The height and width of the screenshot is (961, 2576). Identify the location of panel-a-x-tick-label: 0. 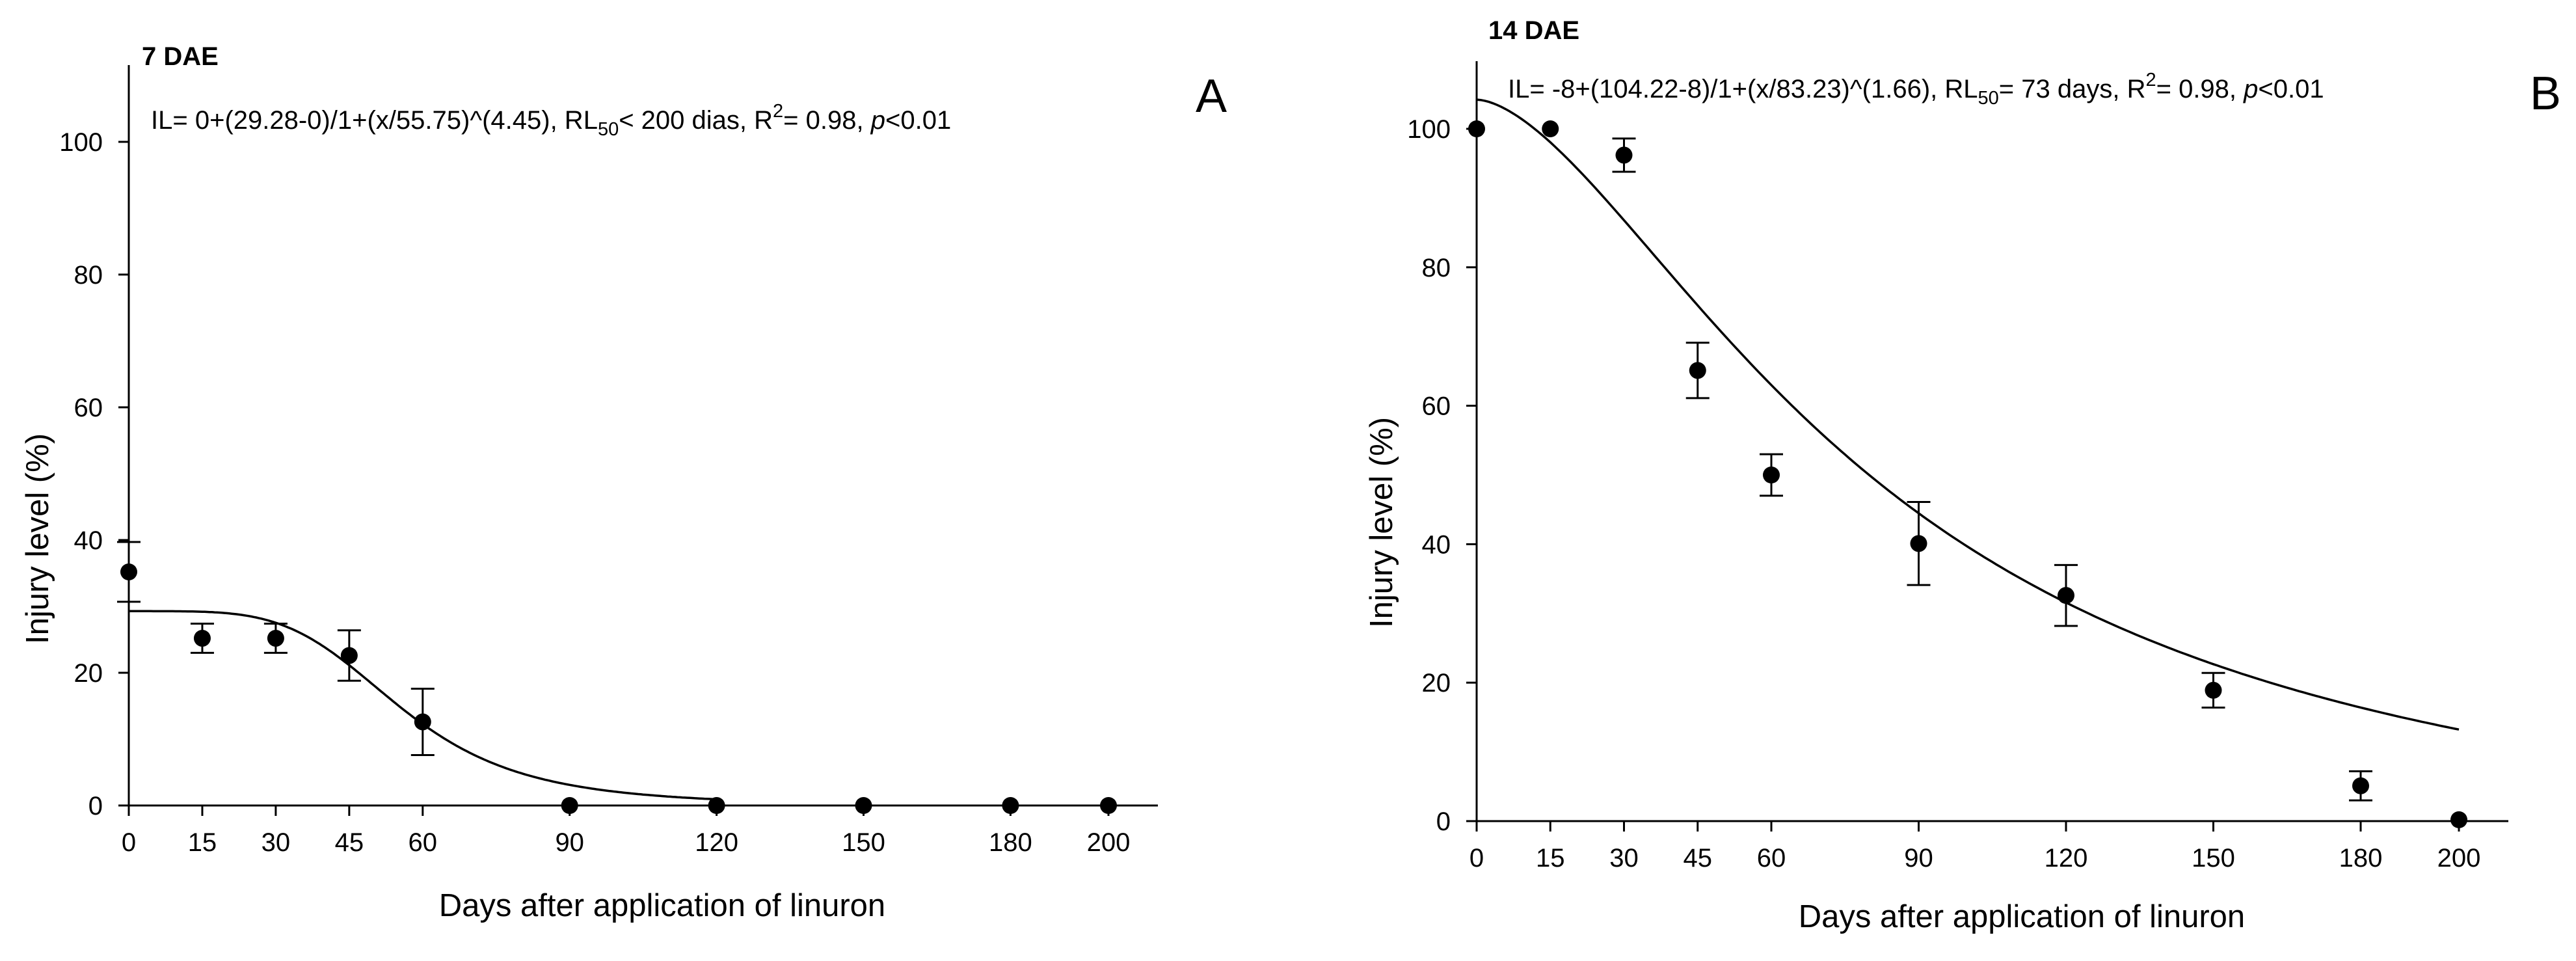
(129, 842).